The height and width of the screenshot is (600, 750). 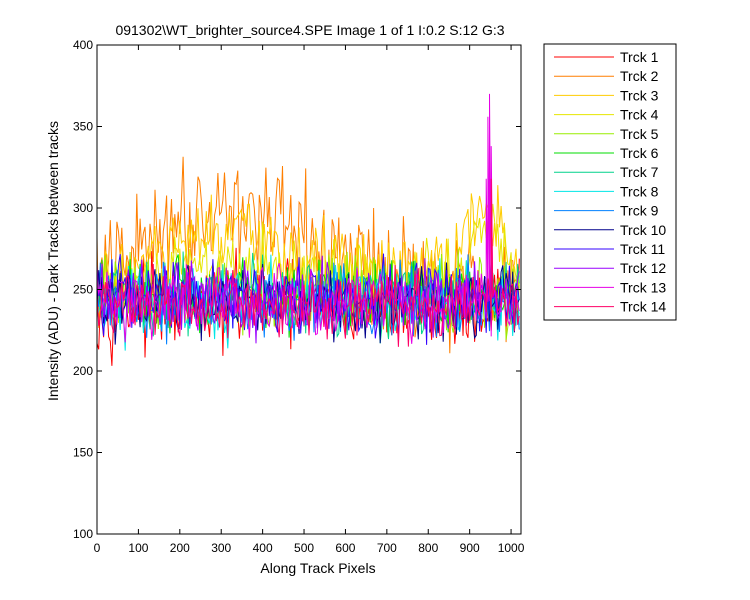 I want to click on y-tick-label: 200, so click(x=83, y=371).